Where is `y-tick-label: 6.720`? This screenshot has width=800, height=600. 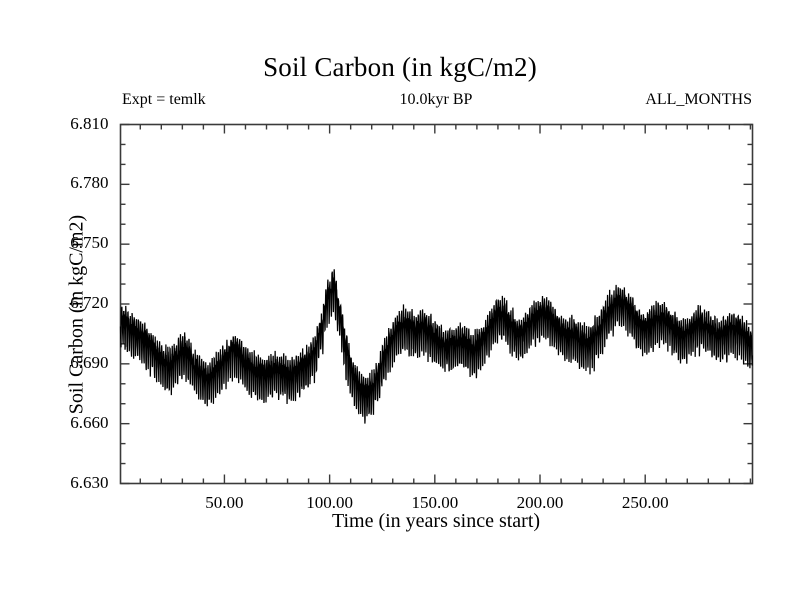 y-tick-label: 6.720 is located at coordinates (89, 302).